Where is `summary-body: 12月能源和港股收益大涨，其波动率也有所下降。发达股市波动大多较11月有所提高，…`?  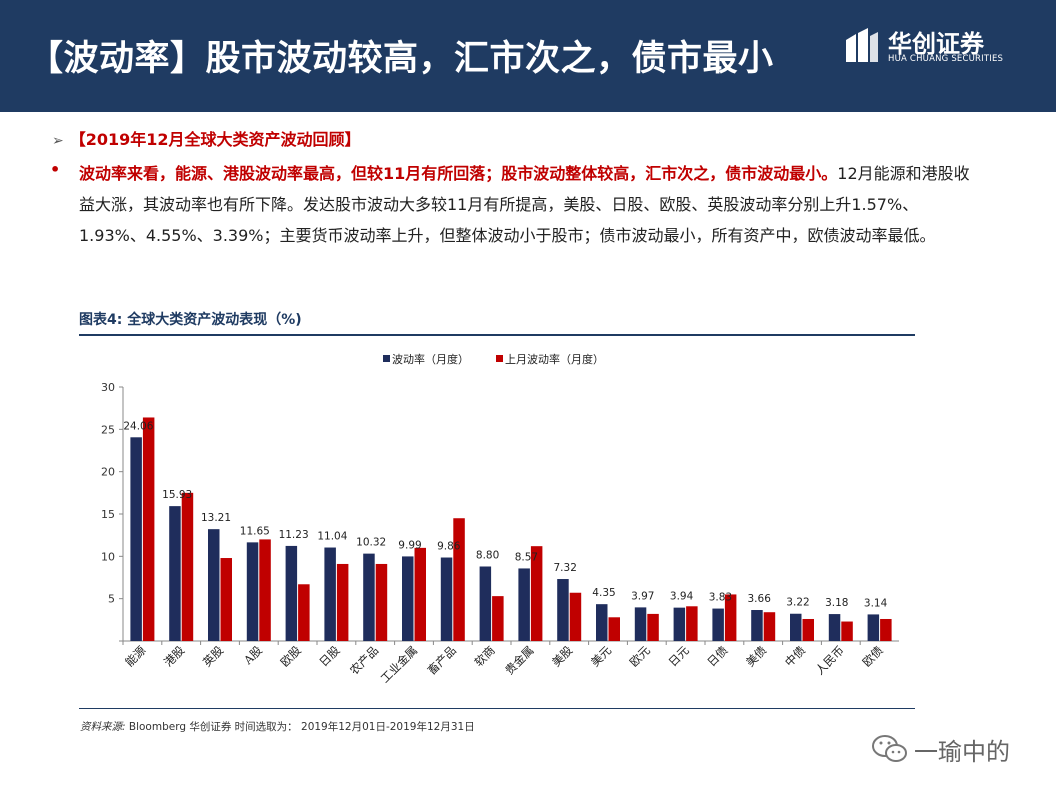 summary-body: 12月能源和港股收益大涨，其波动率也有所下降。发达股市波动大多较11月有所提高，… is located at coordinates (524, 204).